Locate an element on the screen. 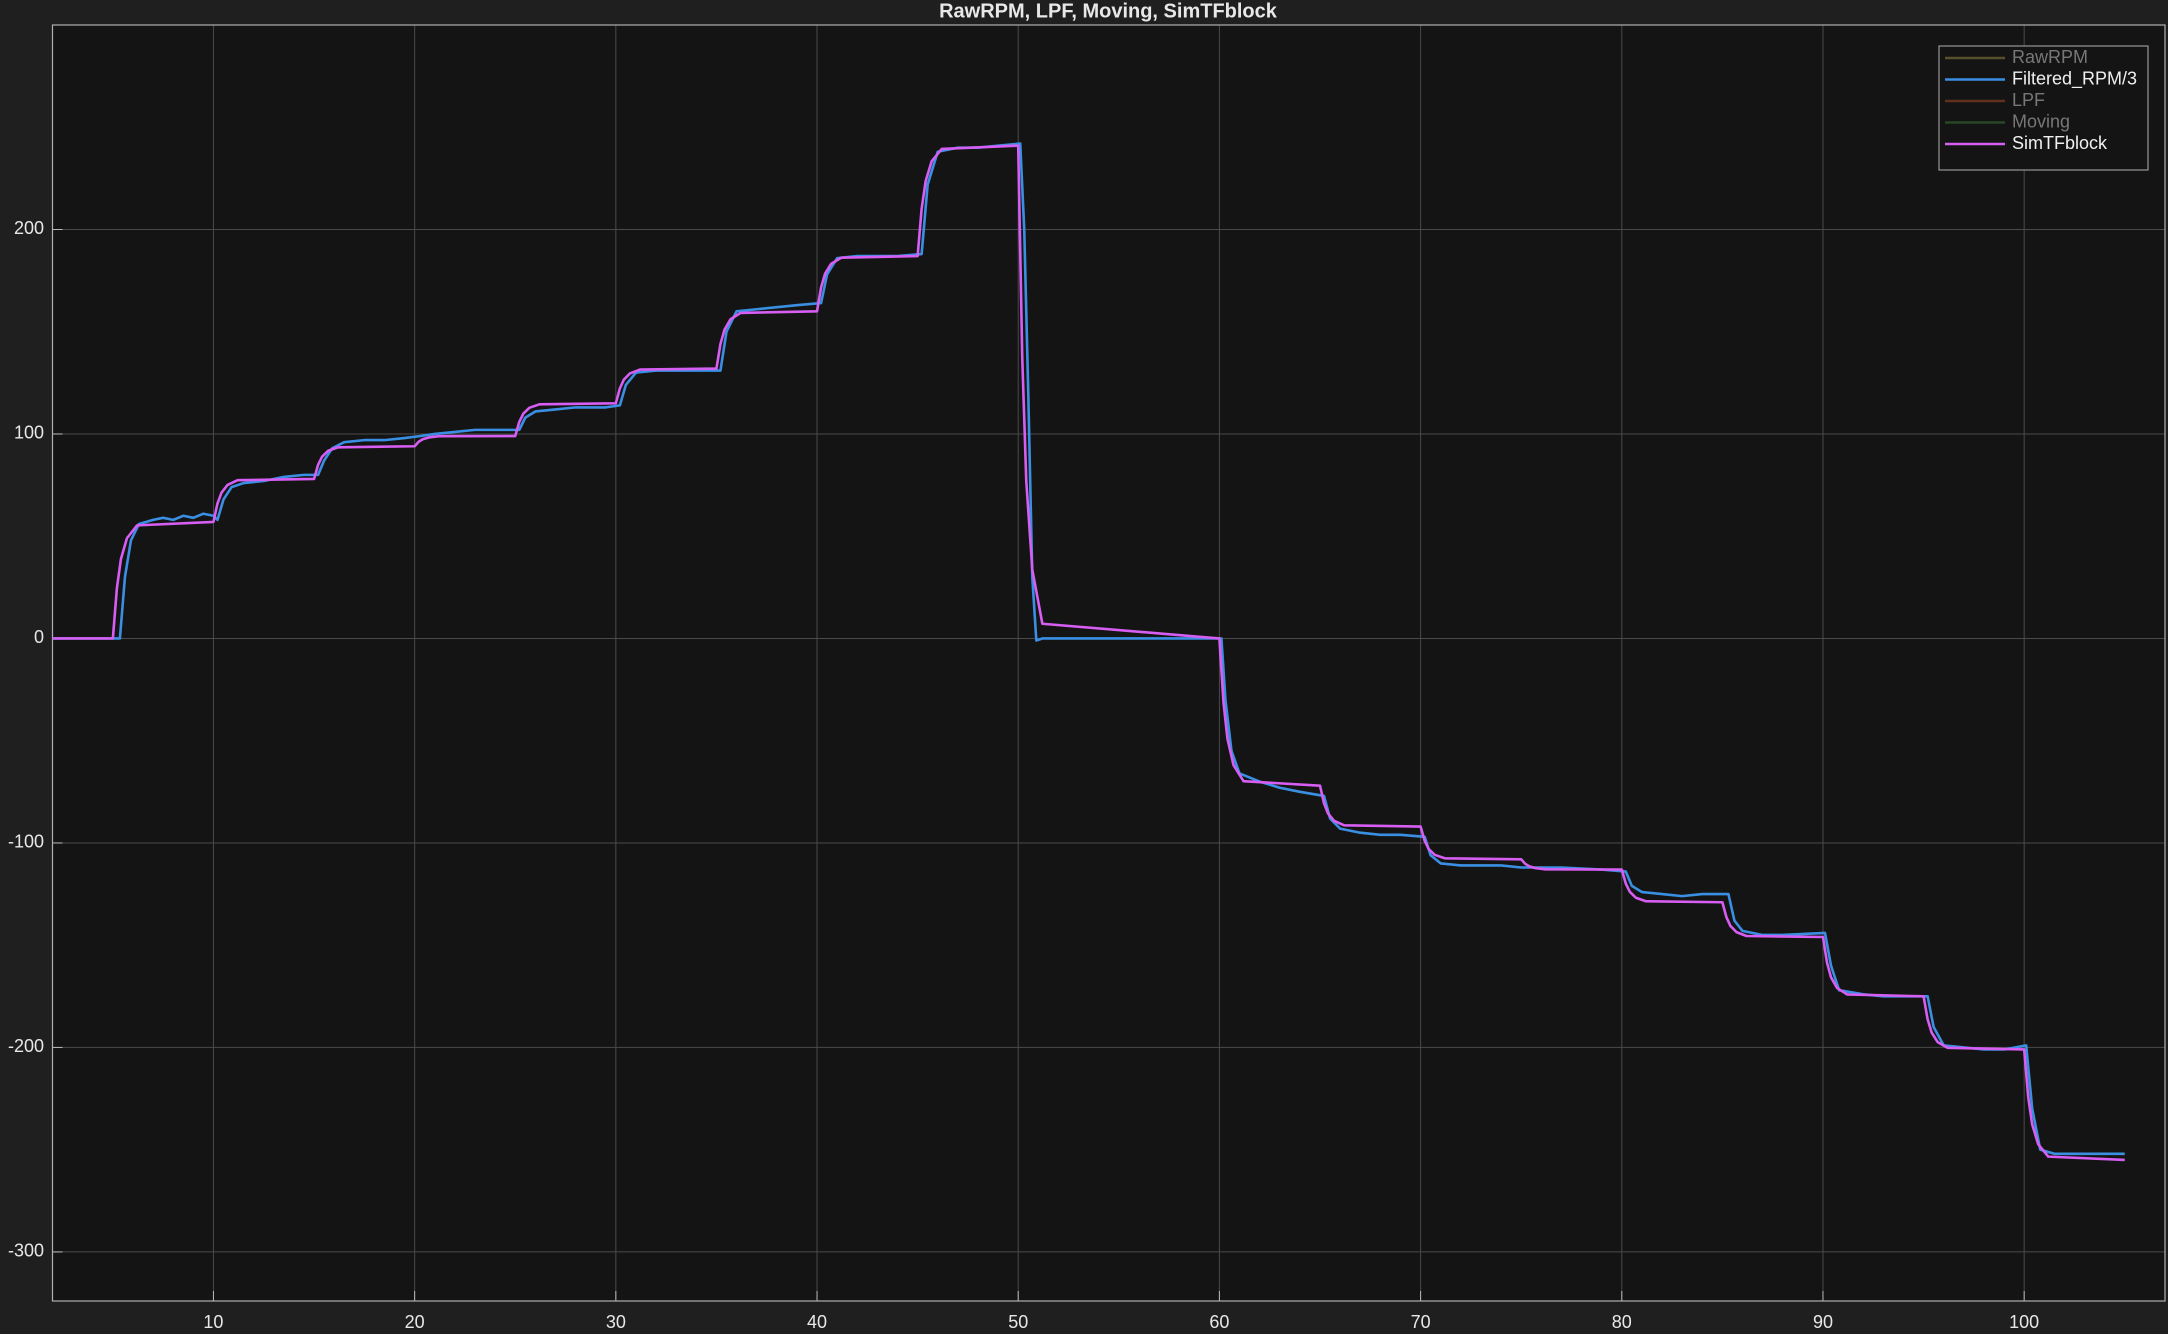  legend-label: SimTFblock is located at coordinates (2060, 143).